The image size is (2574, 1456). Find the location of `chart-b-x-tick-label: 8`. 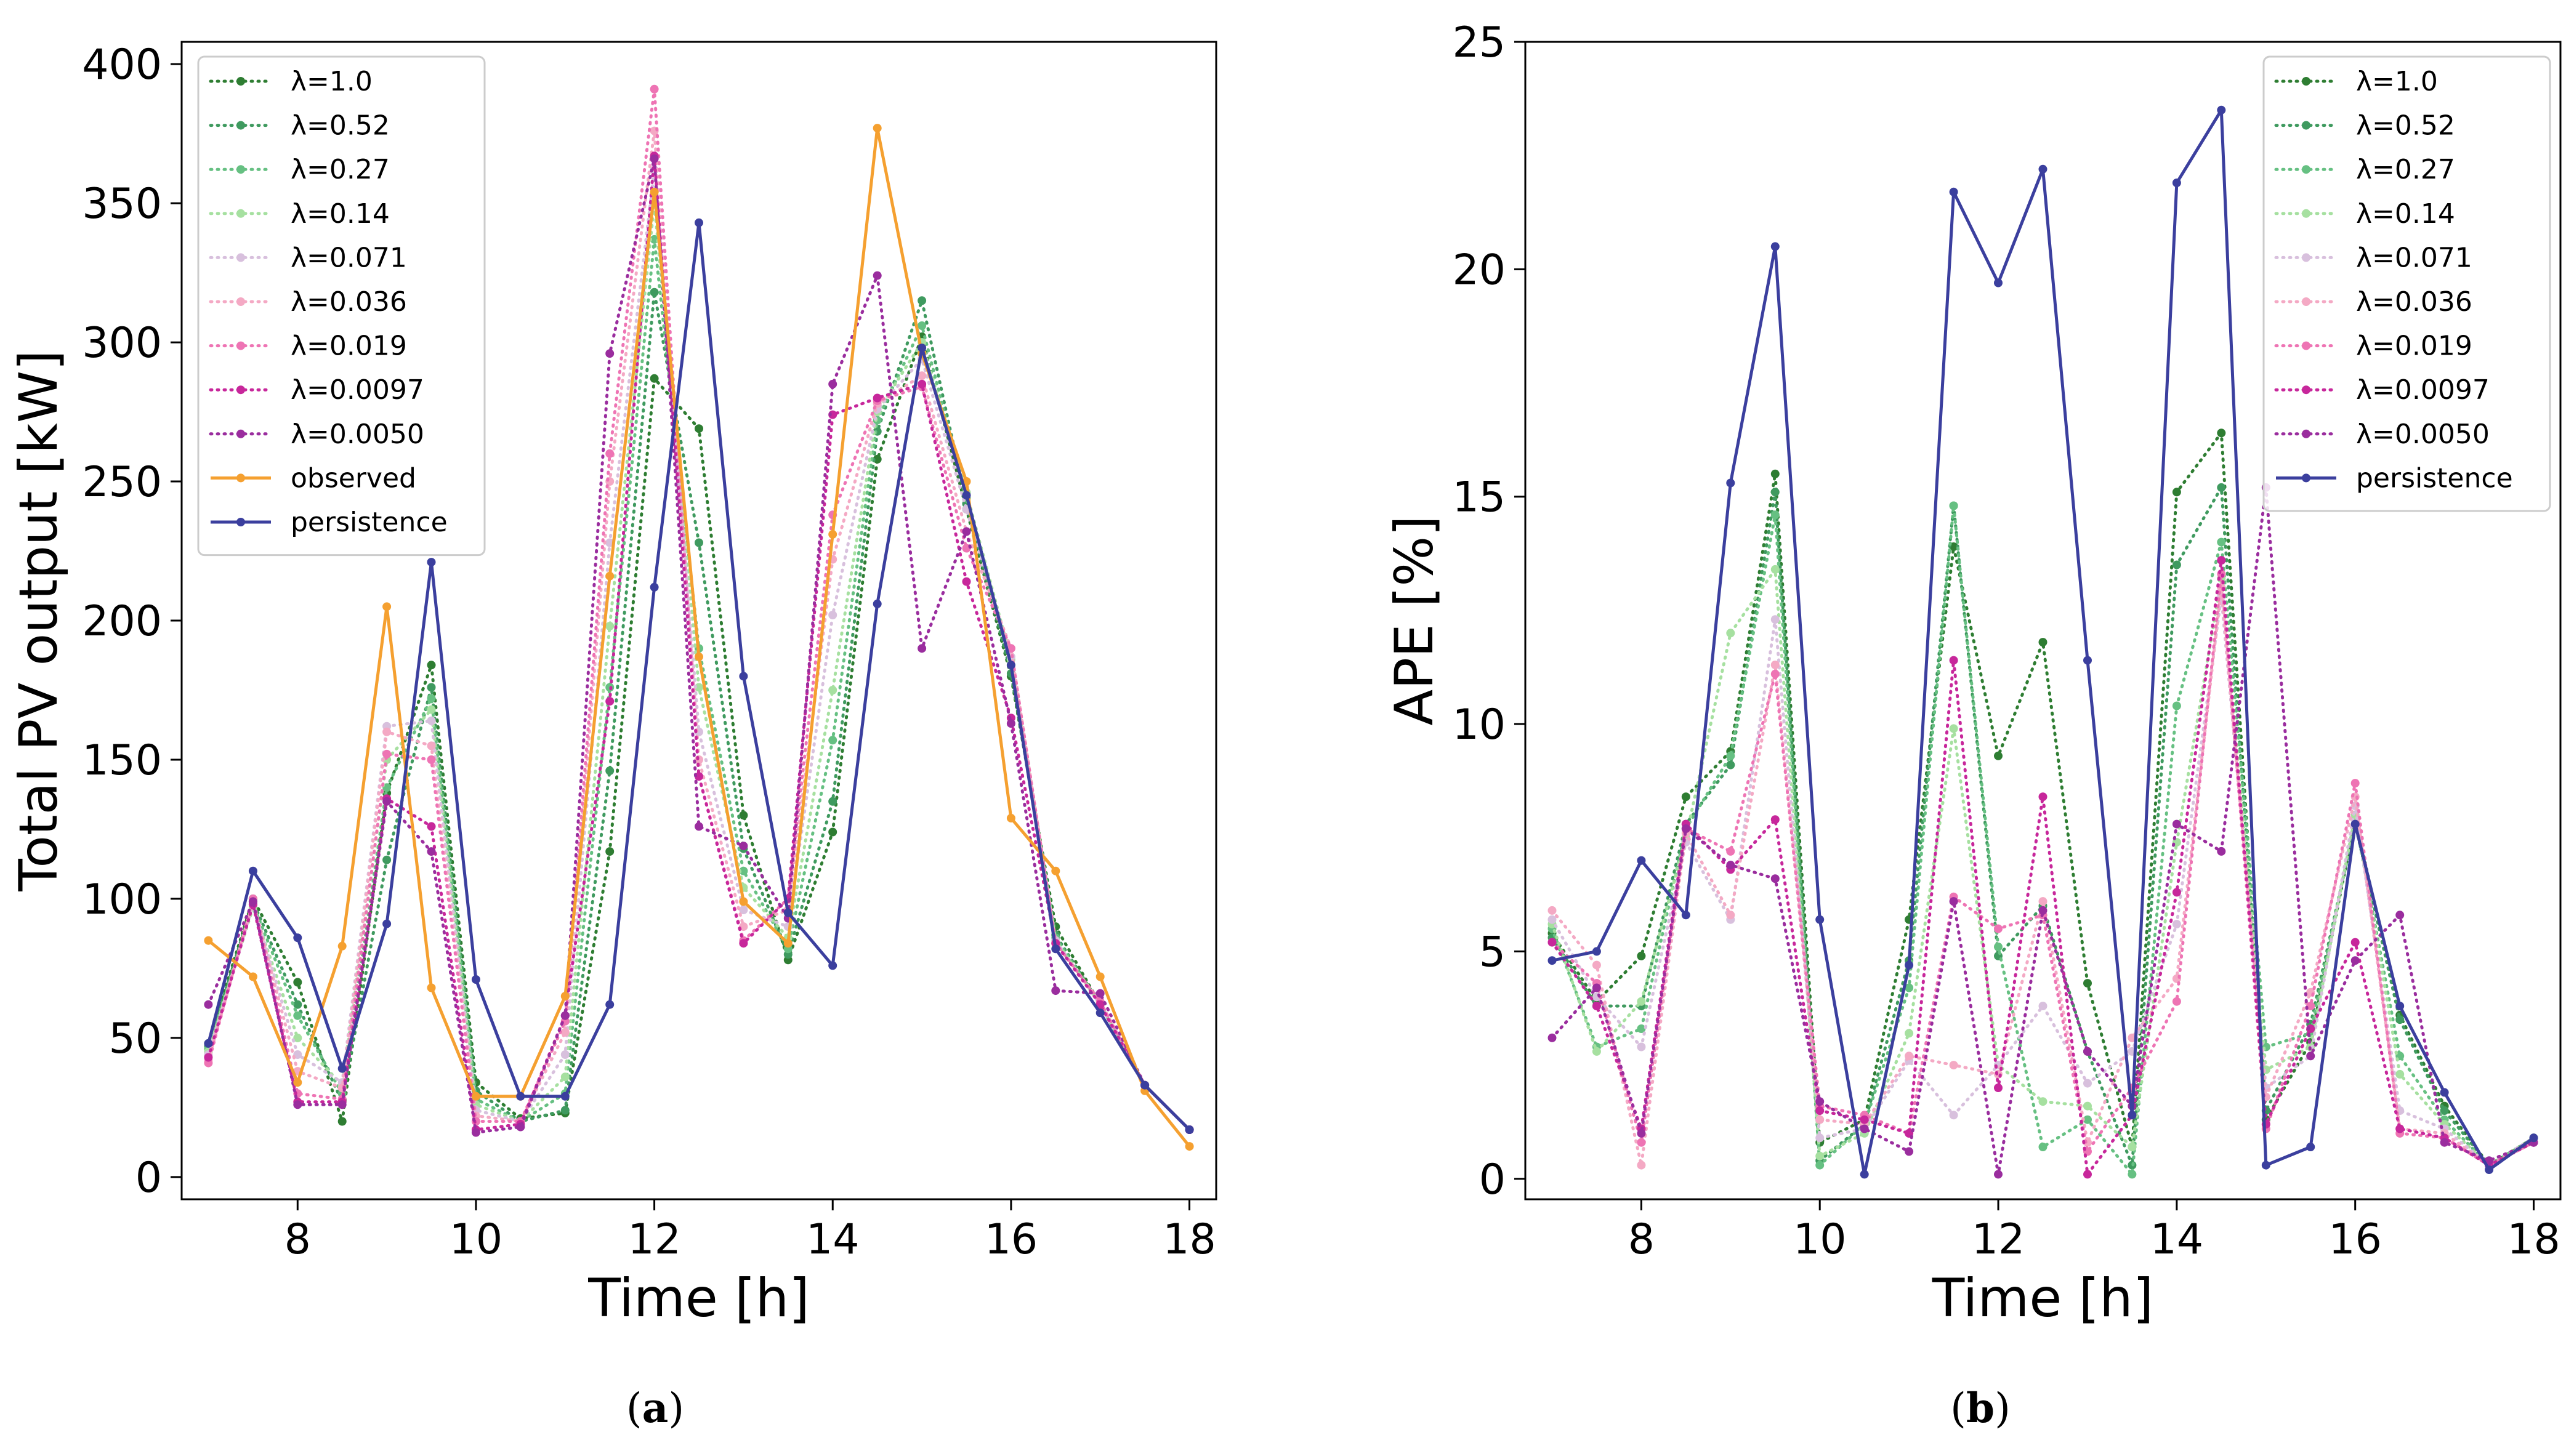

chart-b-x-tick-label: 8 is located at coordinates (1641, 1239).